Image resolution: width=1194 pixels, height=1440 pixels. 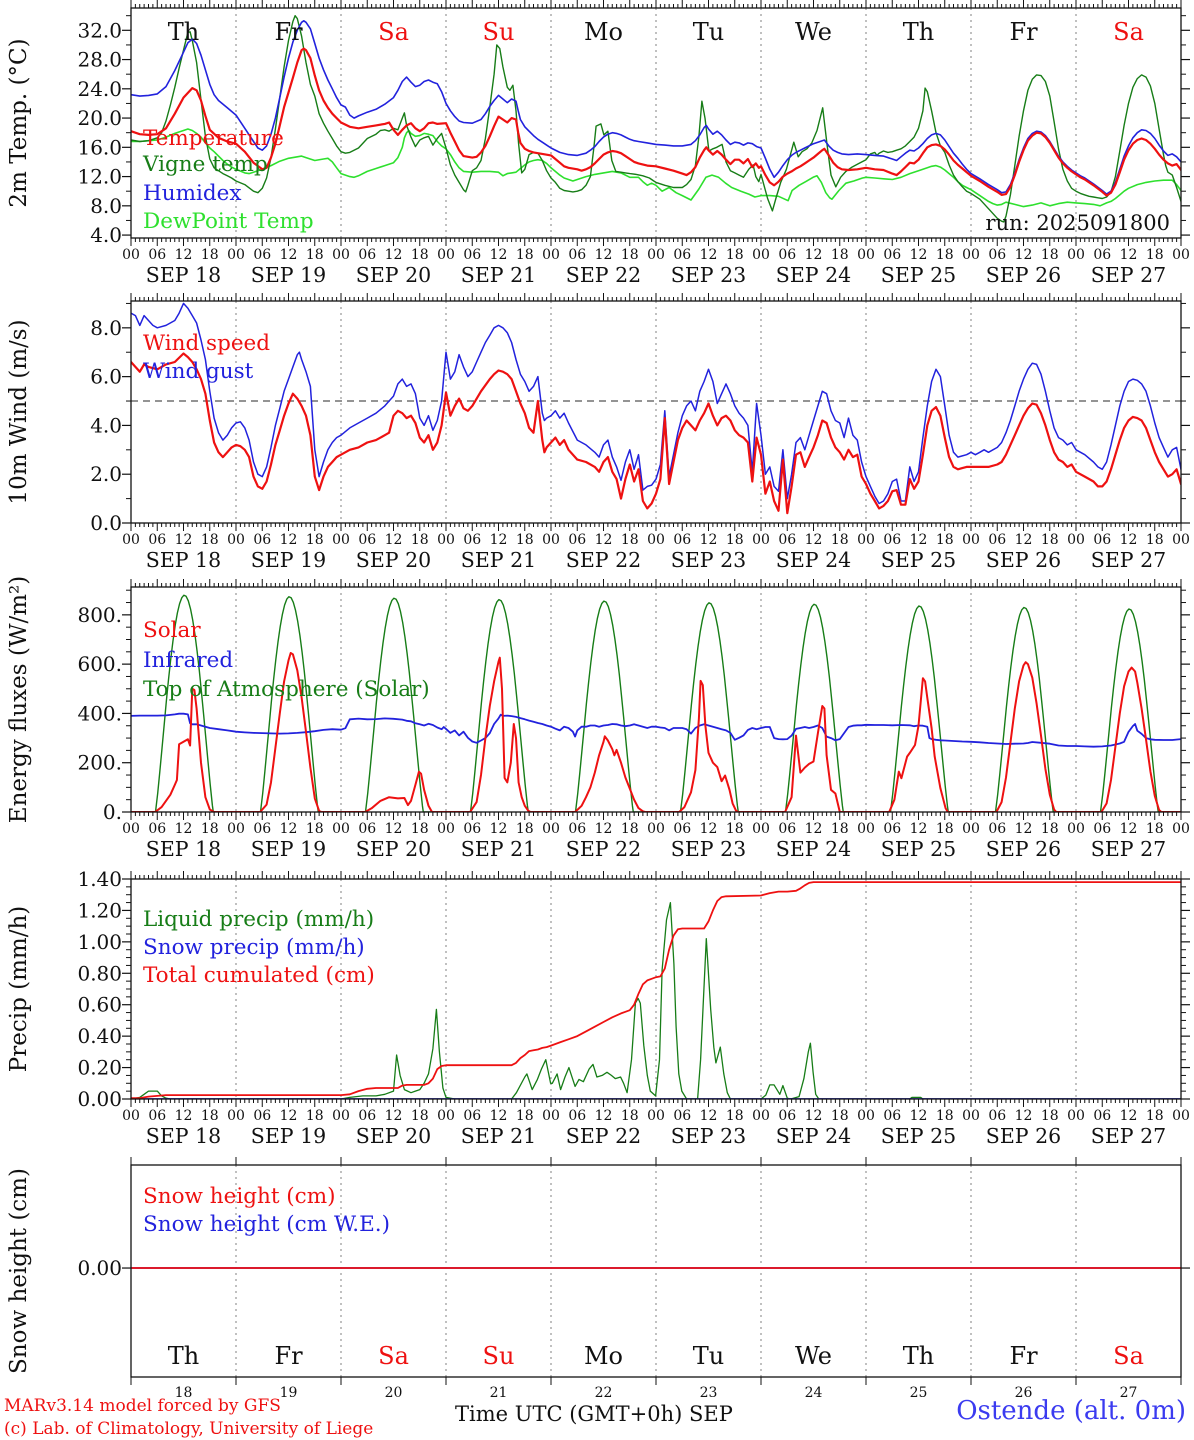 I want to click on y-tick-label: 1.00, so click(x=99, y=942).